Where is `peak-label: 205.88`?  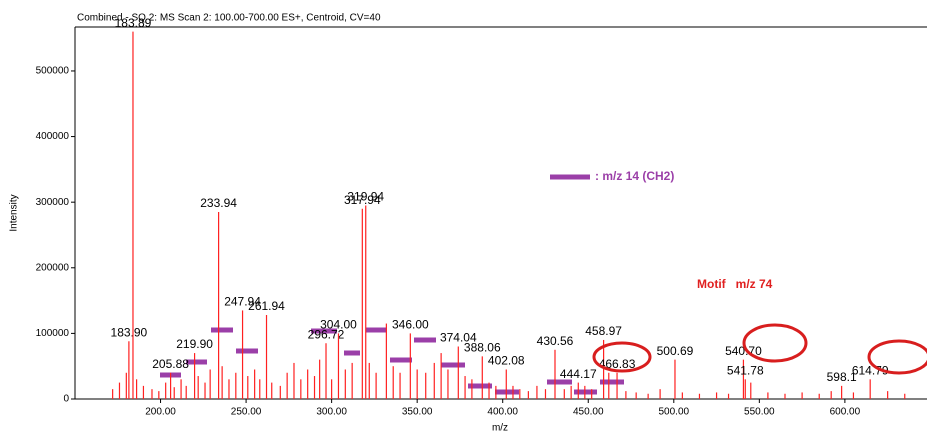
peak-label: 205.88 is located at coordinates (170, 364).